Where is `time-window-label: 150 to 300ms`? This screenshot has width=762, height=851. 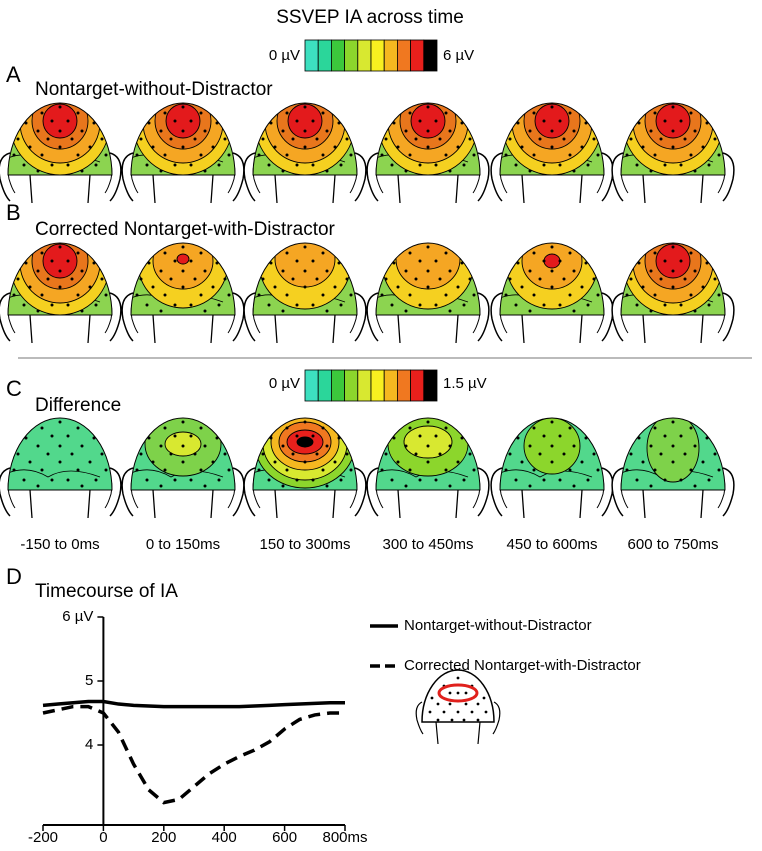 time-window-label: 150 to 300ms is located at coordinates (305, 544).